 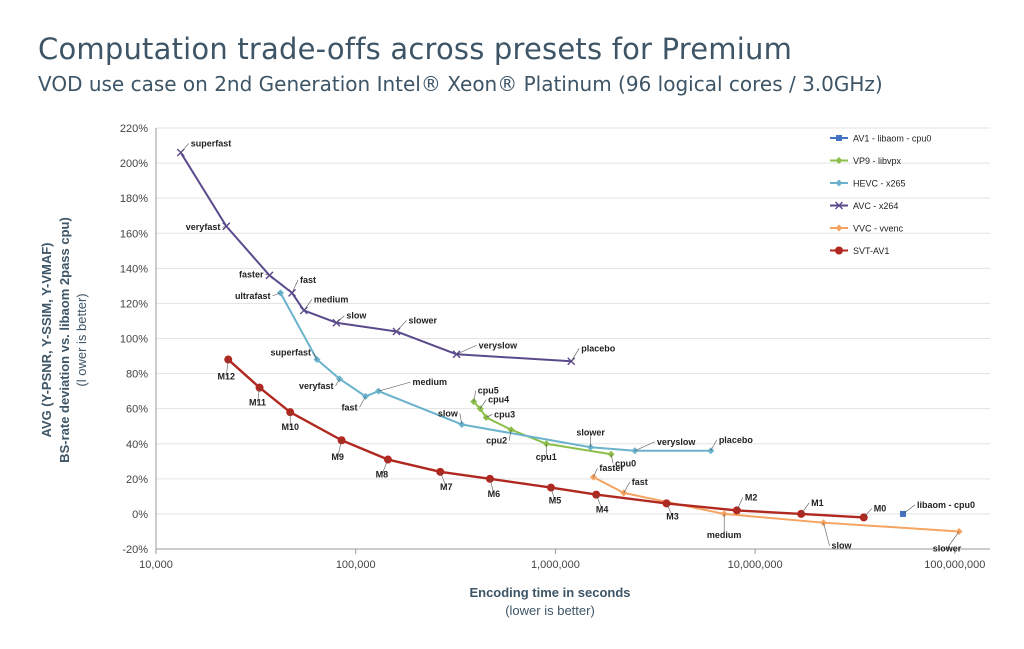 What do you see at coordinates (134, 164) in the screenshot?
I see `y-tick-label: 200%` at bounding box center [134, 164].